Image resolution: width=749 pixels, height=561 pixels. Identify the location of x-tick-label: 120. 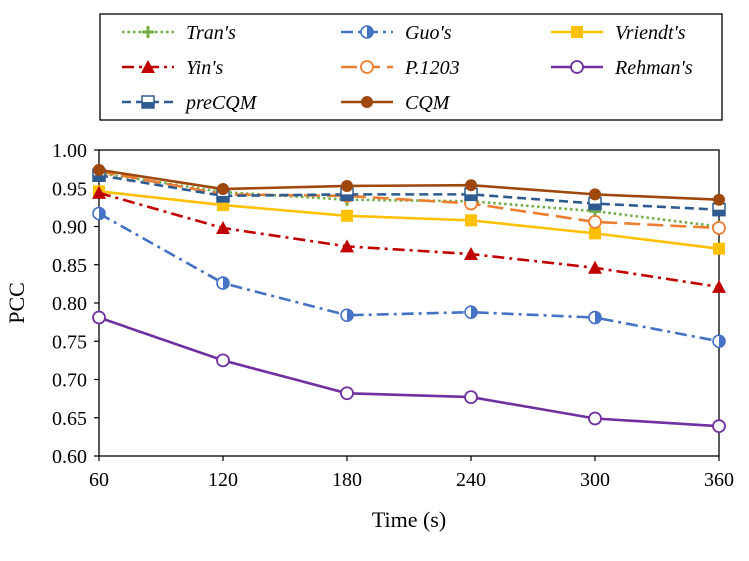
(223, 480).